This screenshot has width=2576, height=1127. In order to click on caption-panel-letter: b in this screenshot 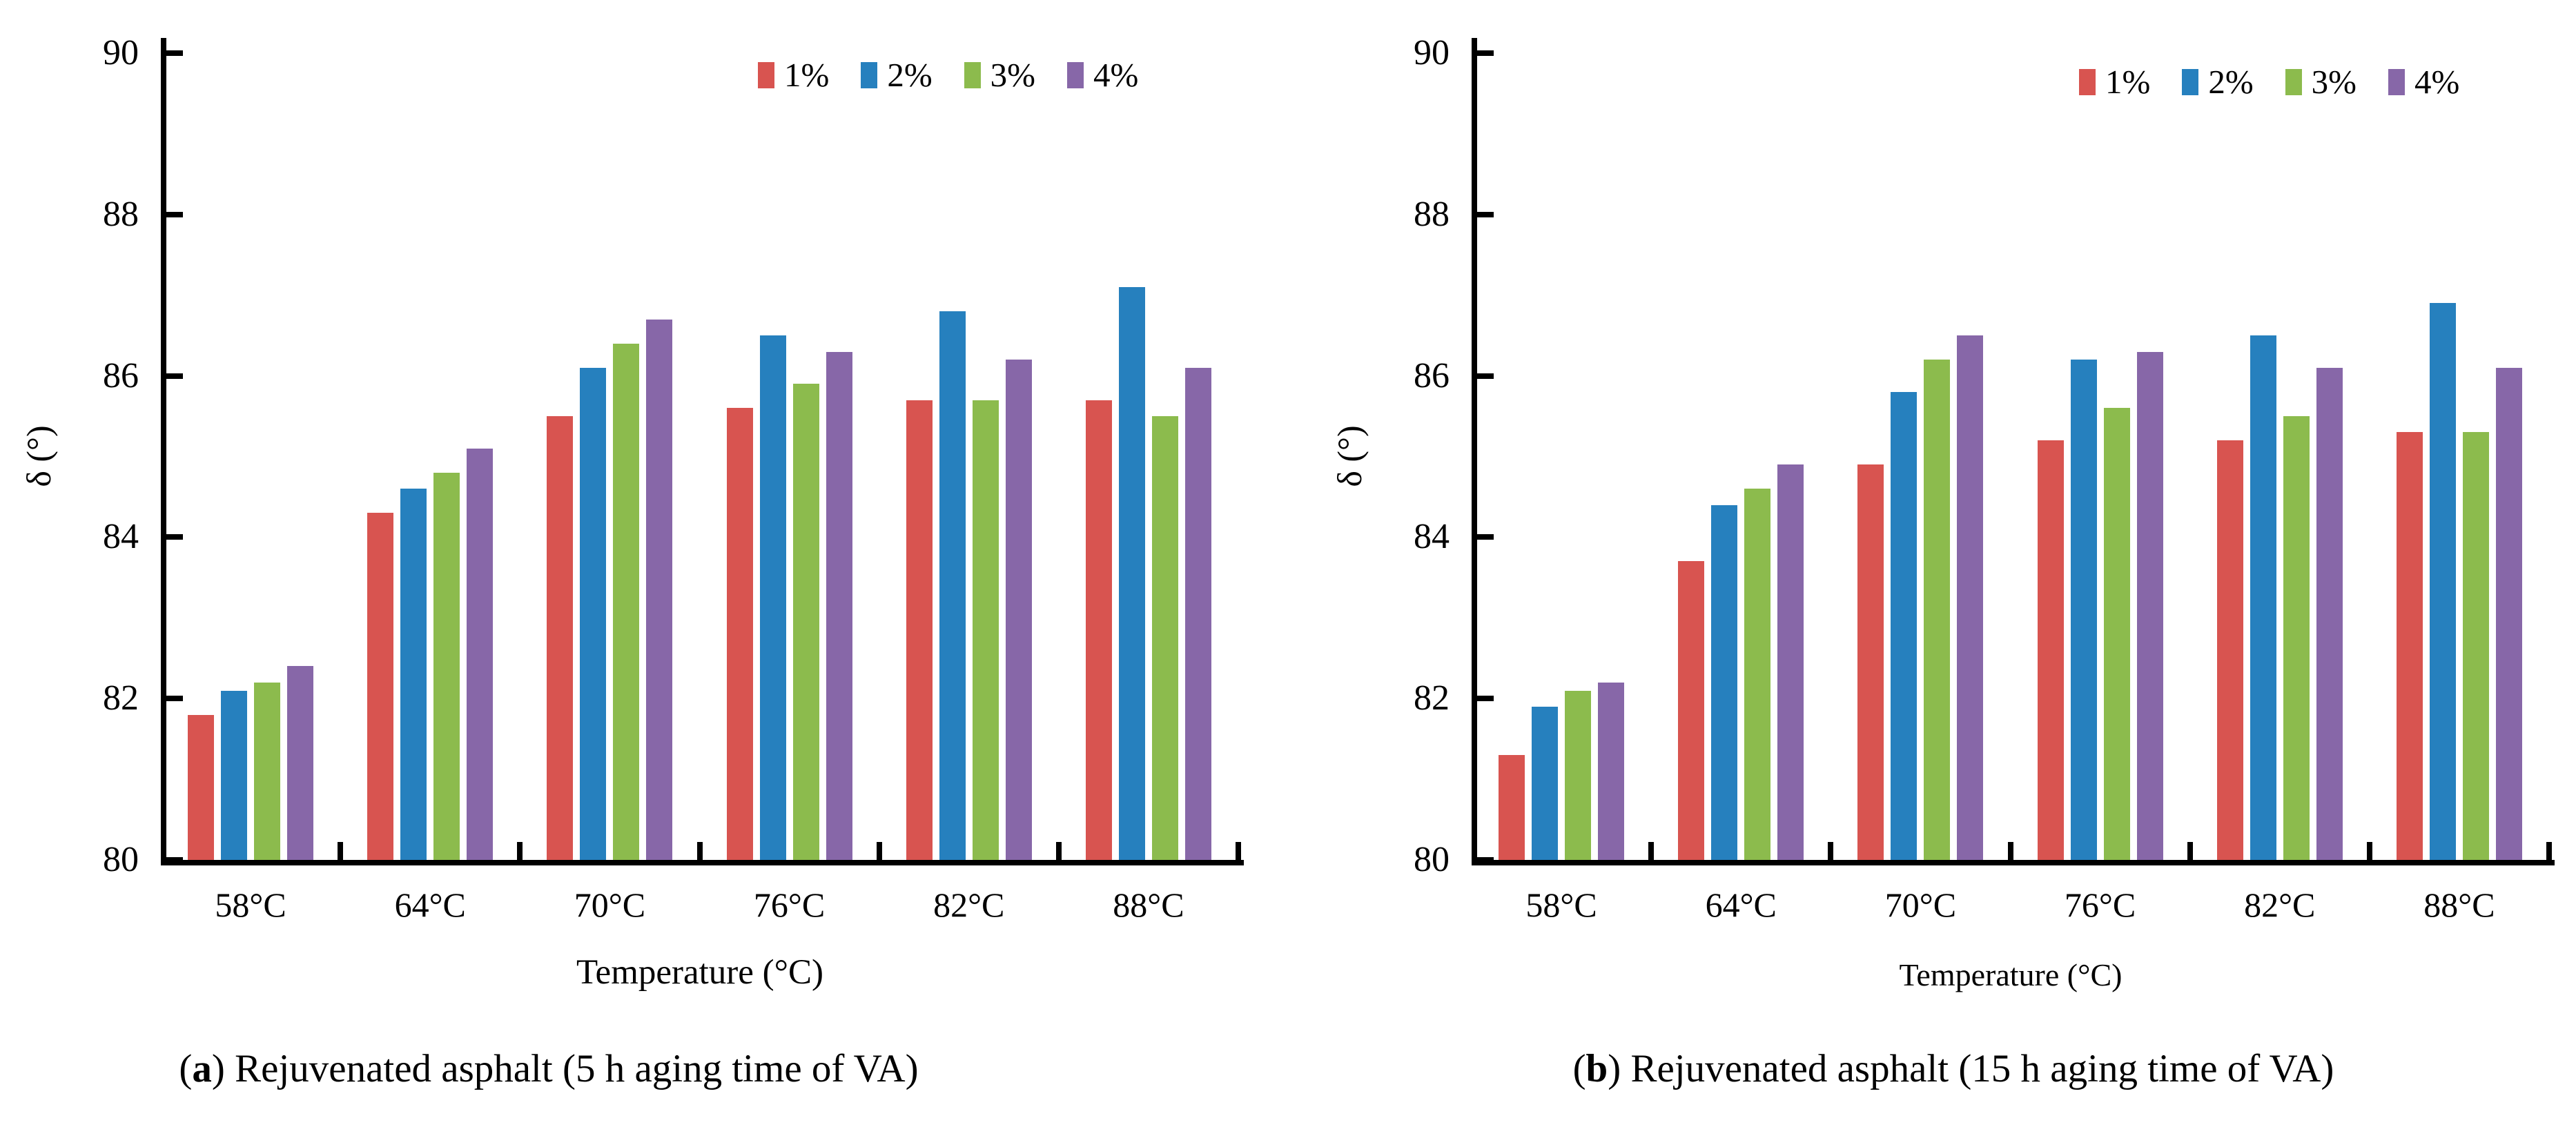, I will do `click(1596, 1068)`.